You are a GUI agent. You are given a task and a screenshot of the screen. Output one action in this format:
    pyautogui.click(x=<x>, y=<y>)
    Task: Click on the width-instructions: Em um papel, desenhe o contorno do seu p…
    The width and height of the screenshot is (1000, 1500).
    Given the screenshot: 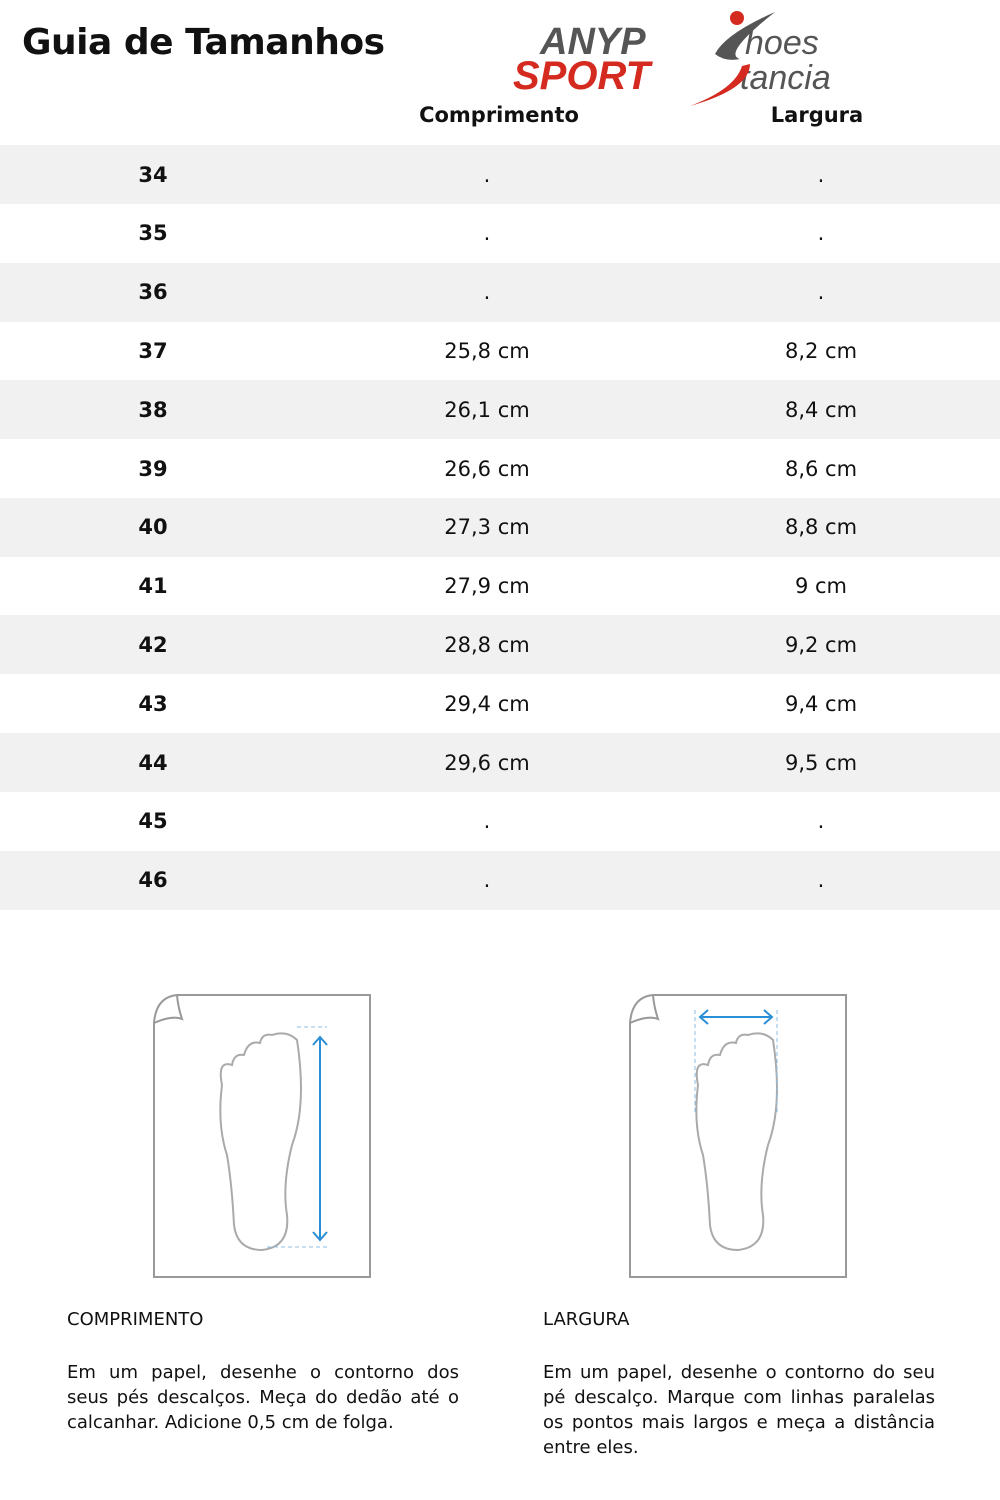 What is the action you would take?
    pyautogui.click(x=739, y=1410)
    